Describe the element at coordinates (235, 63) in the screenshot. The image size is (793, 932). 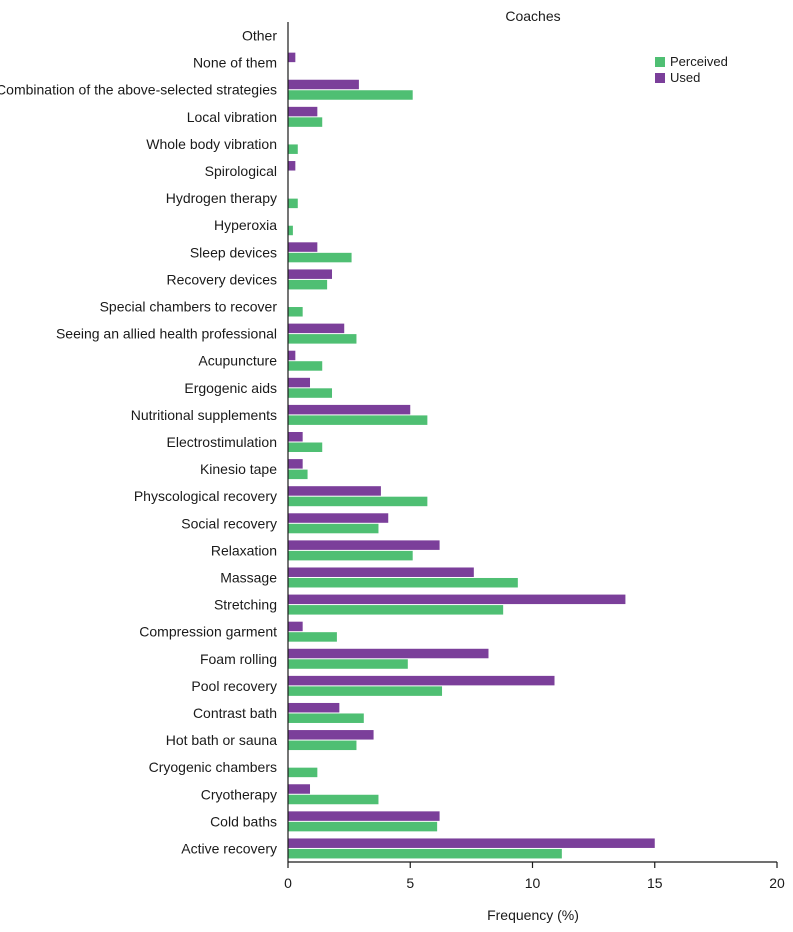
I see `category-label: None of them` at that location.